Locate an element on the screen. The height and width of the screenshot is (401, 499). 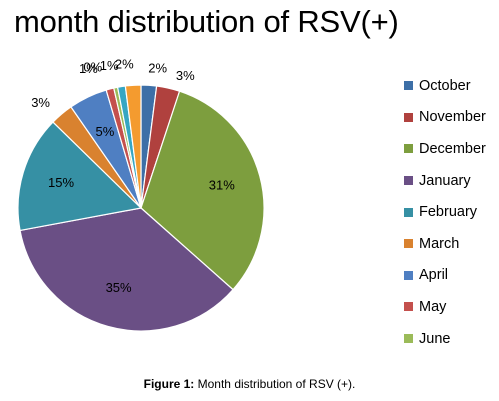
pie-data-label: 31% is located at coordinates (222, 185).